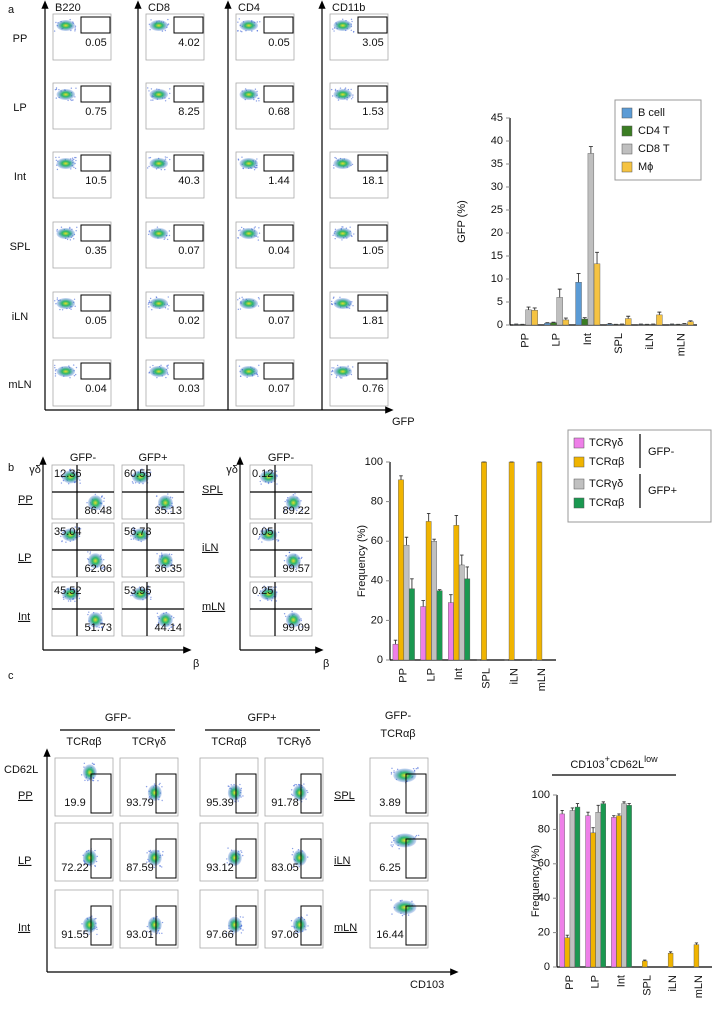  Describe the element at coordinates (168, 511) in the screenshot. I see `quadrant-value: 35.13` at that location.